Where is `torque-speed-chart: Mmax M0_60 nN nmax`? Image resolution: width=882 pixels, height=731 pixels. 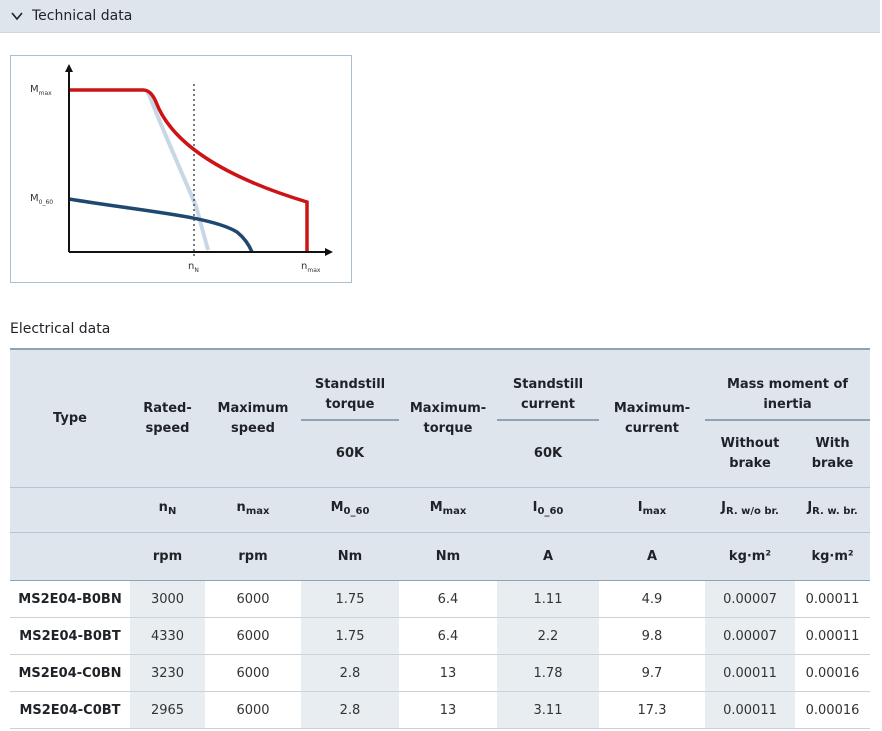
torque-speed-chart: Mmax M0_60 nN nmax is located at coordinates (181, 169).